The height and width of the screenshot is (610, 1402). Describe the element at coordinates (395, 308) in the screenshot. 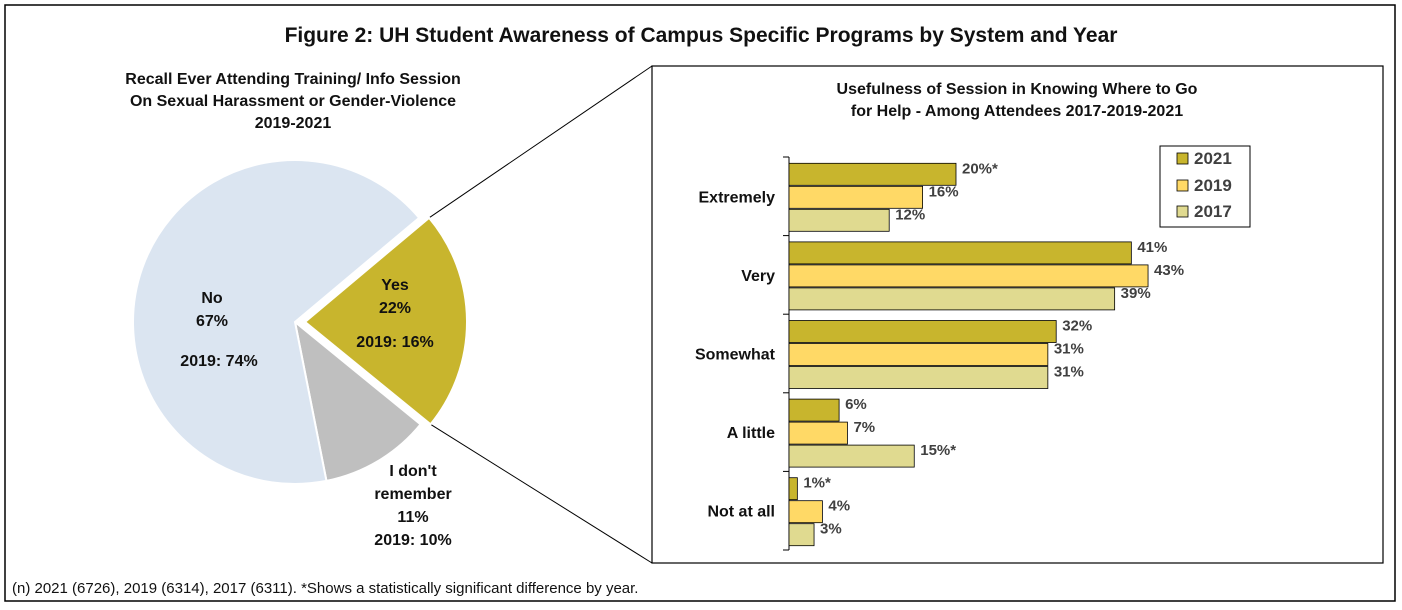

I see `slice-yes-value: 22%` at that location.